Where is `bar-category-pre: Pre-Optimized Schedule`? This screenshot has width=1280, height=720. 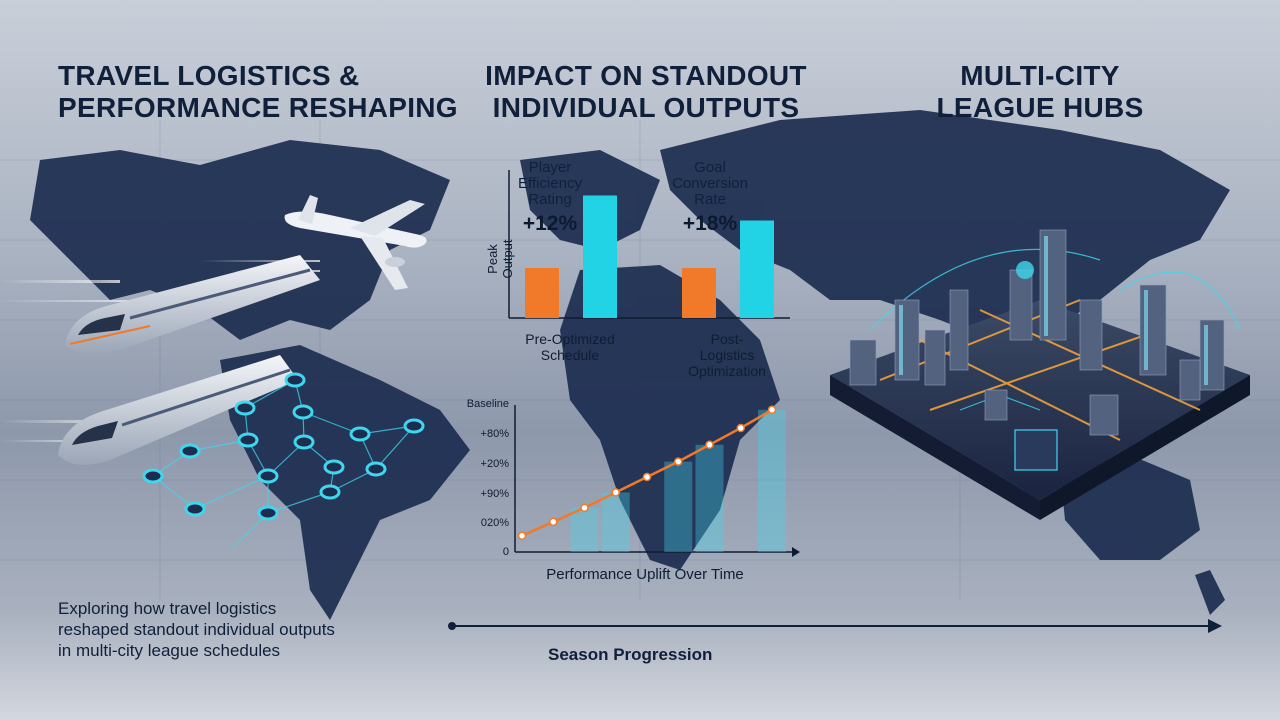
bar-category-pre: Pre-Optimized Schedule is located at coordinates (570, 347).